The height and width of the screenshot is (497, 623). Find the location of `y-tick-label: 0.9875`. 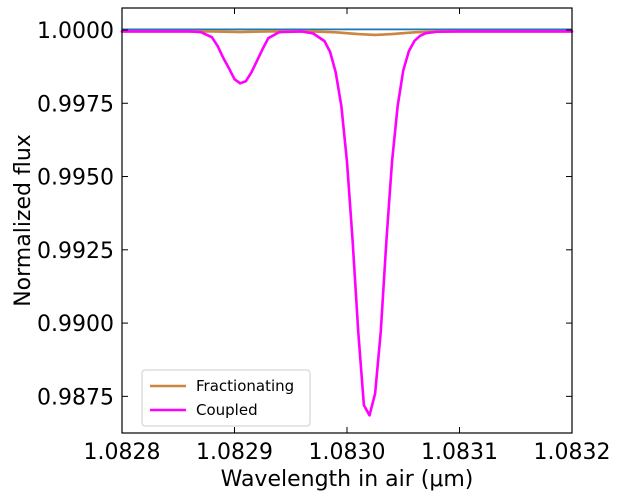

y-tick-label: 0.9875 is located at coordinates (75, 397).